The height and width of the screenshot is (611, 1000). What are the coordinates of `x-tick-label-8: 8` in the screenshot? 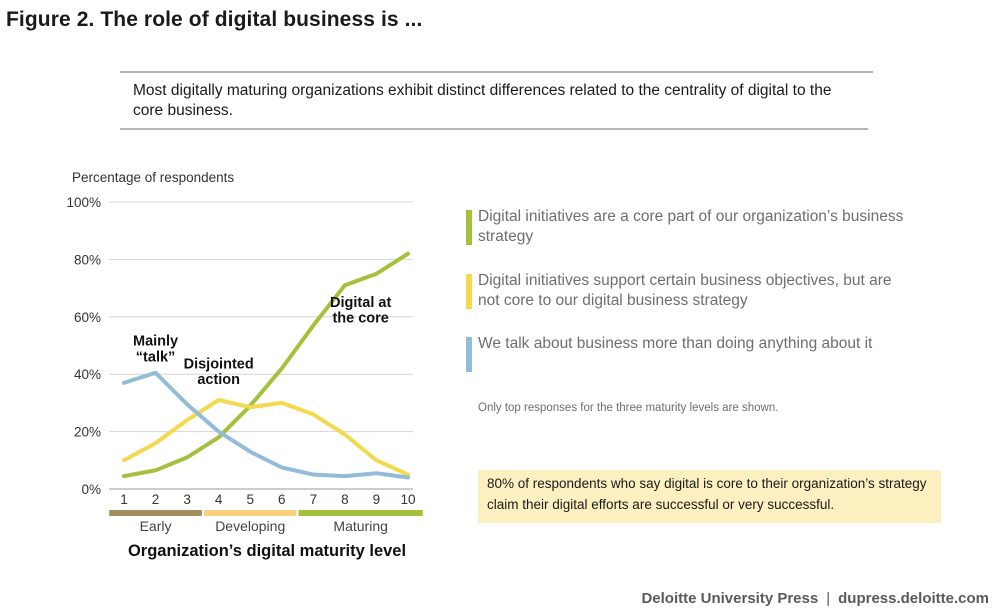 It's located at (345, 499).